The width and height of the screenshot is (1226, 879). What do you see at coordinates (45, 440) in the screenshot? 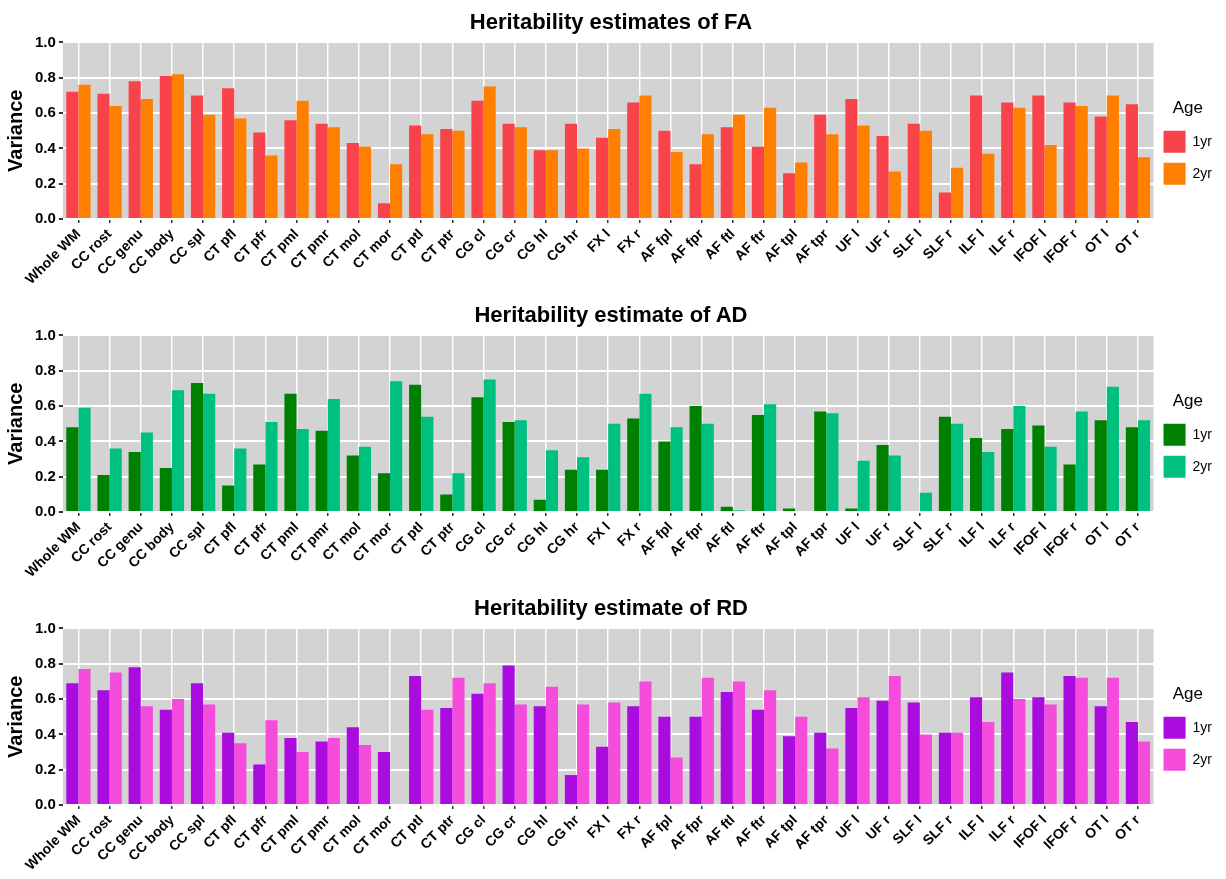
I see `y-tick-label: 0.4` at bounding box center [45, 440].